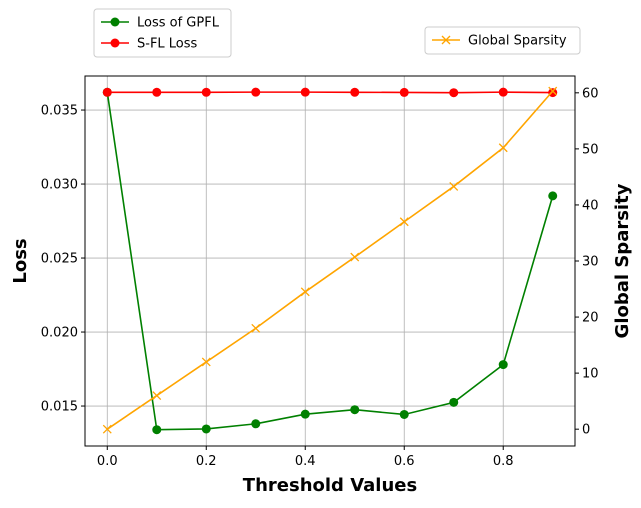 This screenshot has width=641, height=508. I want to click on y2-tick-label: 60, so click(590, 93).